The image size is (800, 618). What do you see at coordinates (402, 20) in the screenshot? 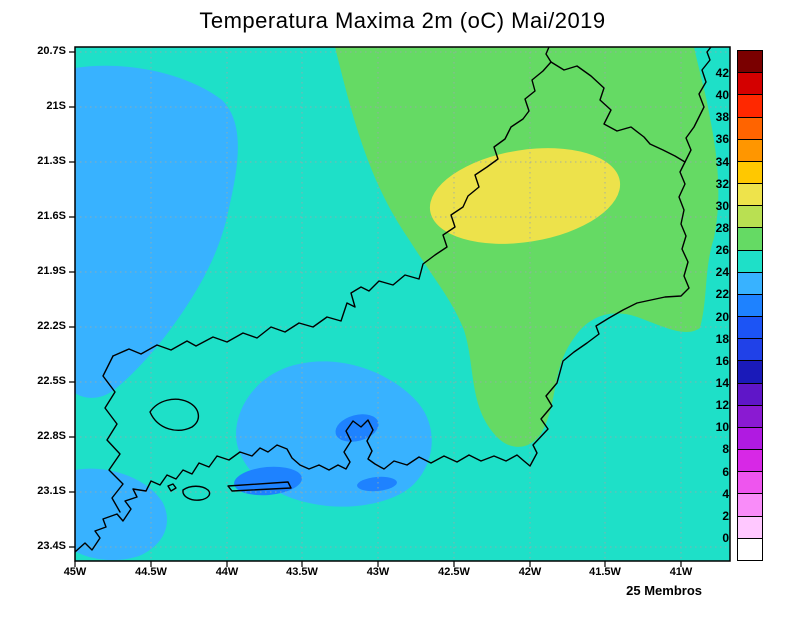
I see `plot-title: Temperatura Maxima 2m (oC) Mai/2019` at bounding box center [402, 20].